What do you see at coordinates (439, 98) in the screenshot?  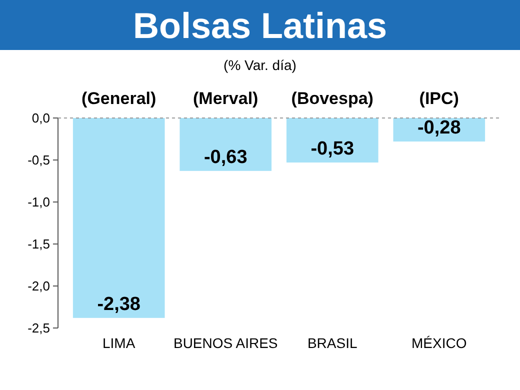 I see `text: (IPC)` at bounding box center [439, 98].